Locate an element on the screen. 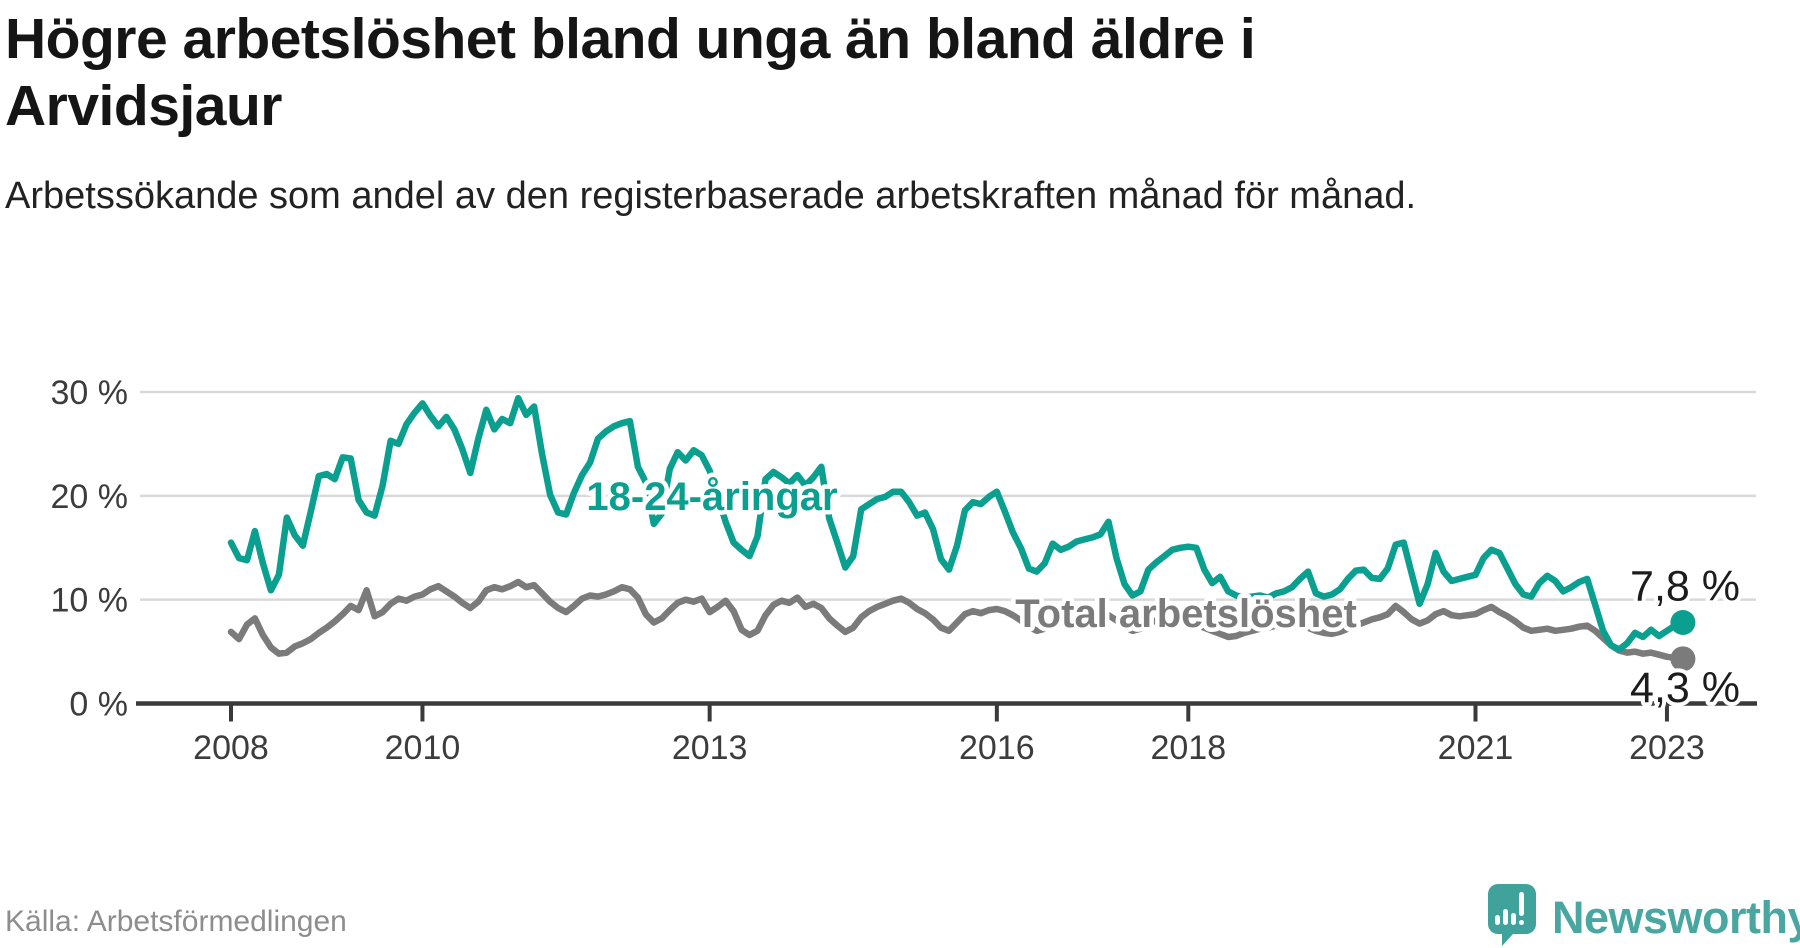 The width and height of the screenshot is (1800, 948). y-axis-label-10: 10 % is located at coordinates (90, 601).